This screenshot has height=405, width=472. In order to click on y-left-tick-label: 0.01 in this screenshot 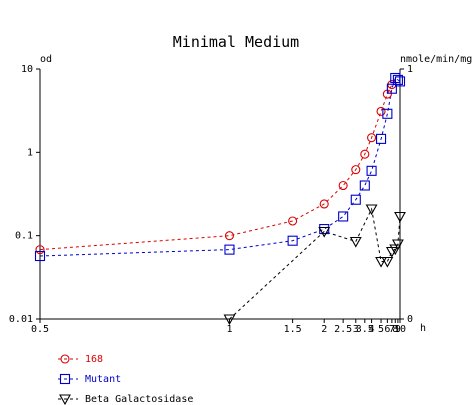, I will do `click(21, 319)`.